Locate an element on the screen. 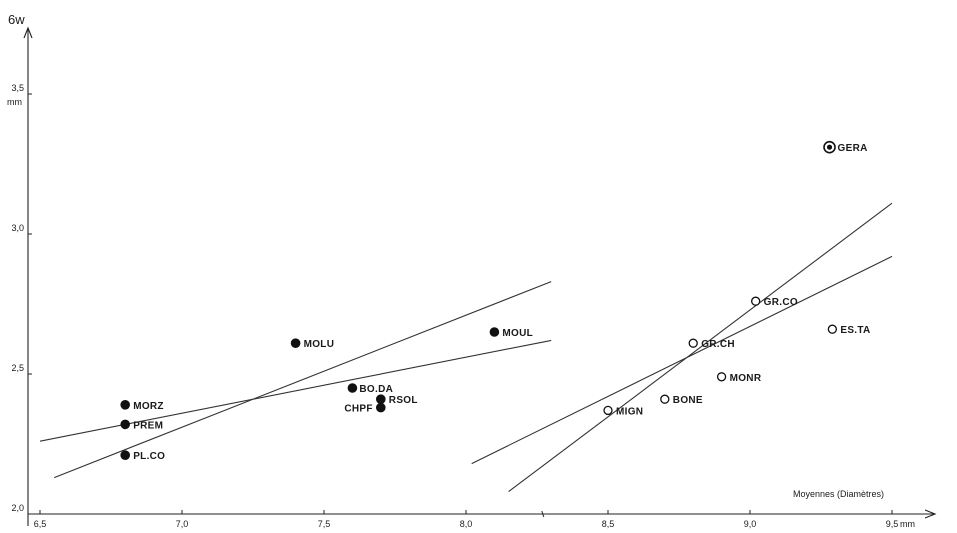  point-label: GR.CH is located at coordinates (718, 344).